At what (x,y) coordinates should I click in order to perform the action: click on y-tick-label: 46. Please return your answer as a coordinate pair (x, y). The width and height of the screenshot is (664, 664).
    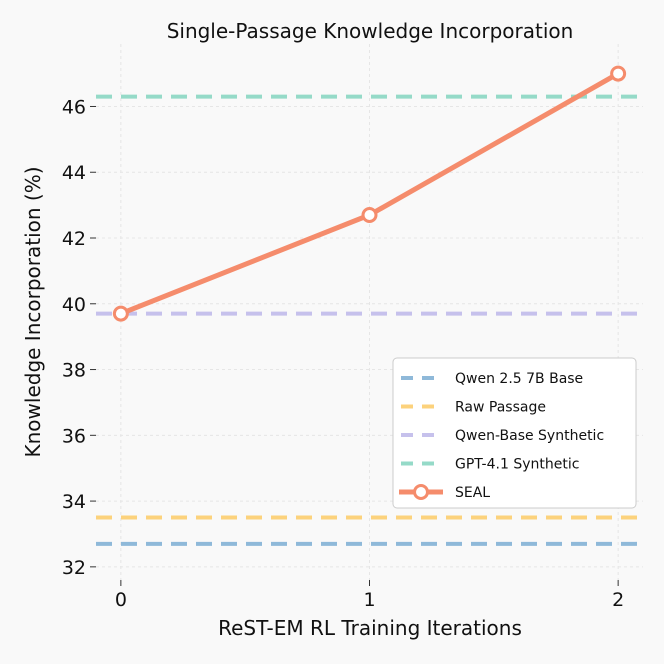
    Looking at the image, I should click on (74, 107).